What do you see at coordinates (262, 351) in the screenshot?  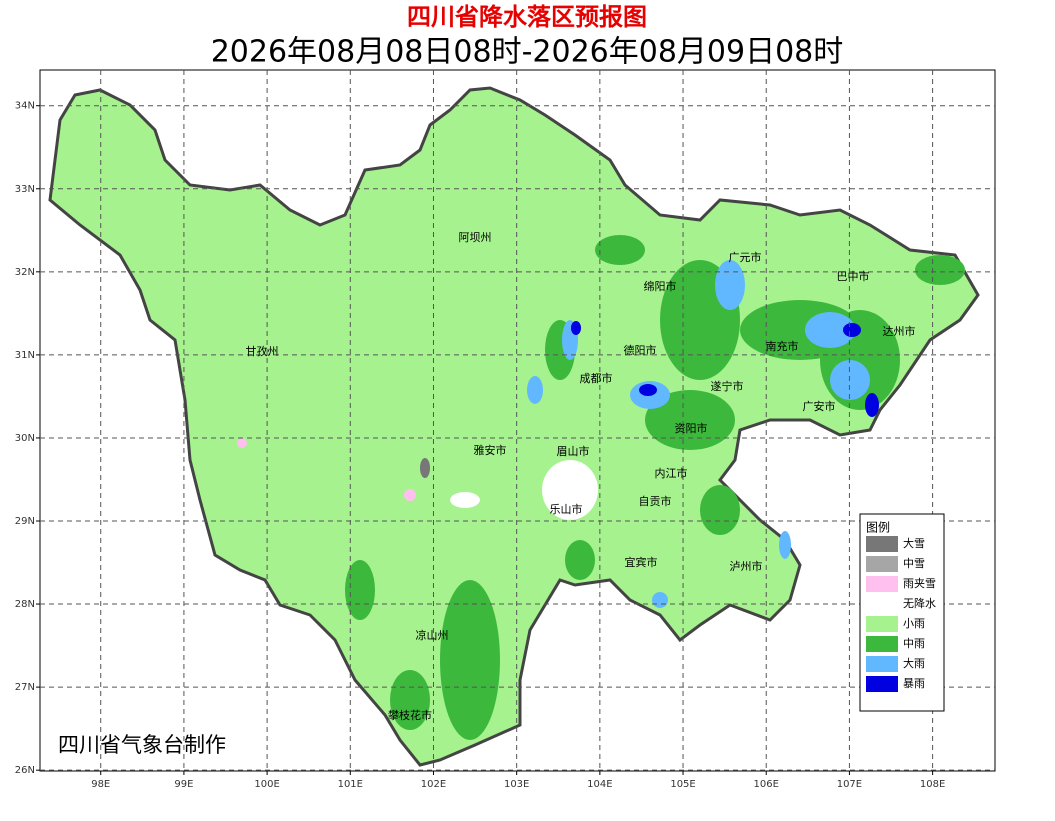 I see `city-label: 甘孜州` at bounding box center [262, 351].